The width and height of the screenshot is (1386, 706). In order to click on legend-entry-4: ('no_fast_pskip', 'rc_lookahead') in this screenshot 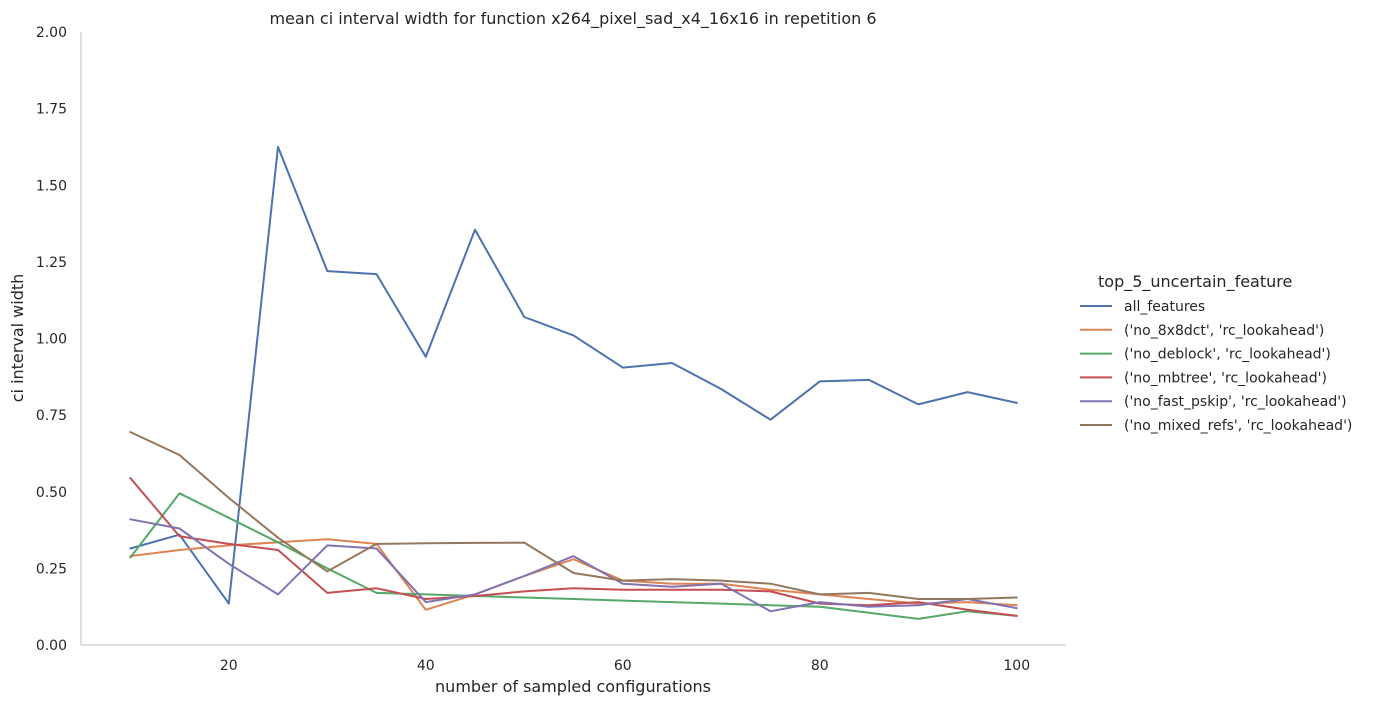, I will do `click(1235, 402)`.